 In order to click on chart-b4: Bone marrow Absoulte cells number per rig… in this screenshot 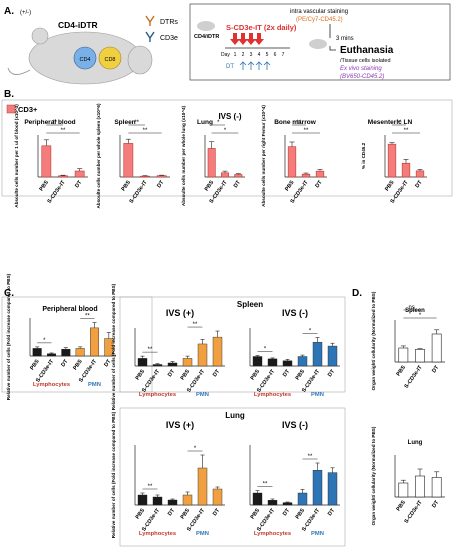, I will do `click(294, 156)`.